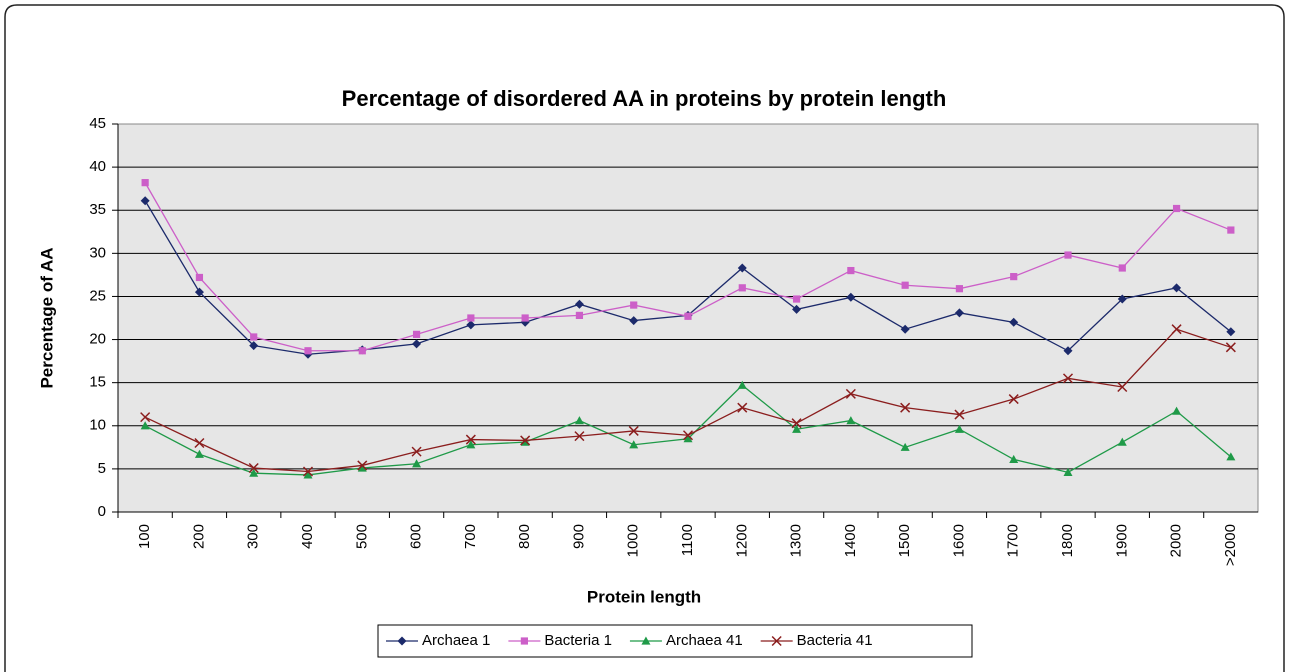 Image resolution: width=1289 pixels, height=672 pixels. Describe the element at coordinates (578, 536) in the screenshot. I see `x-tick-label: 900` at that location.